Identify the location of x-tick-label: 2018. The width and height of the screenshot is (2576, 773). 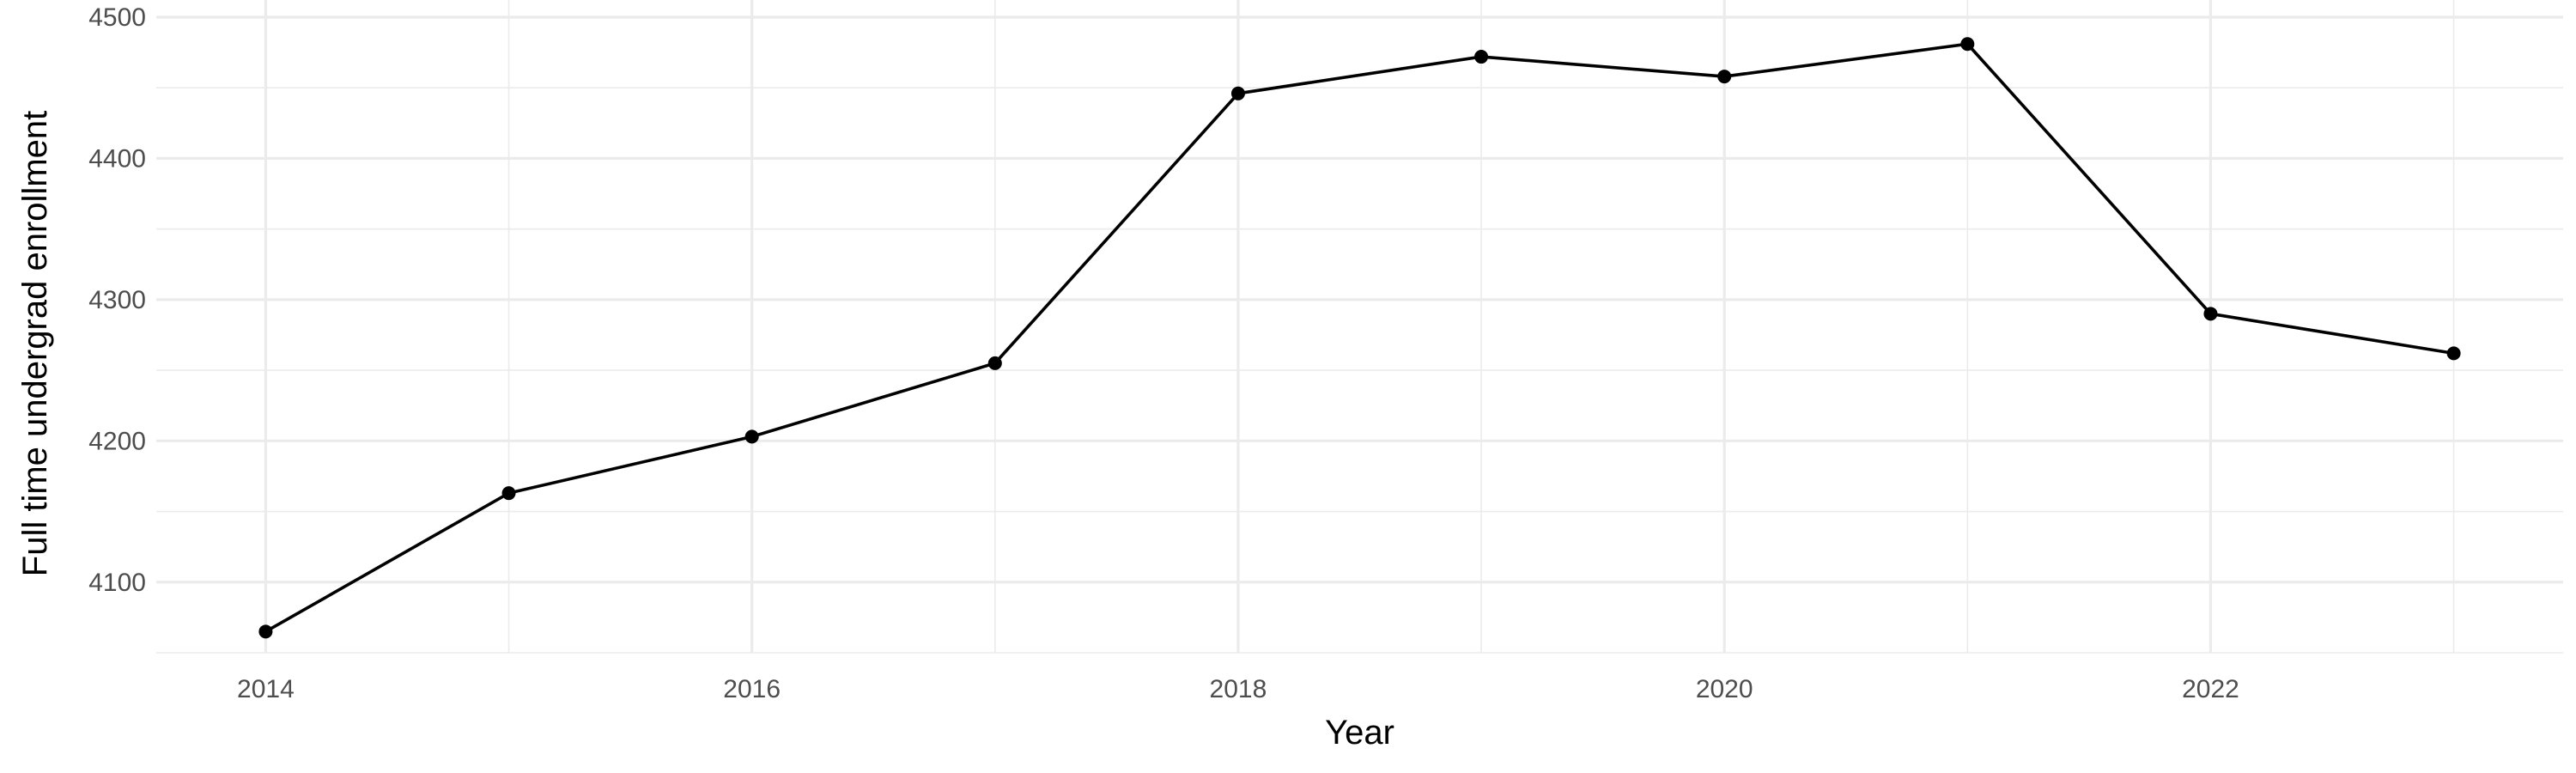
(1239, 689).